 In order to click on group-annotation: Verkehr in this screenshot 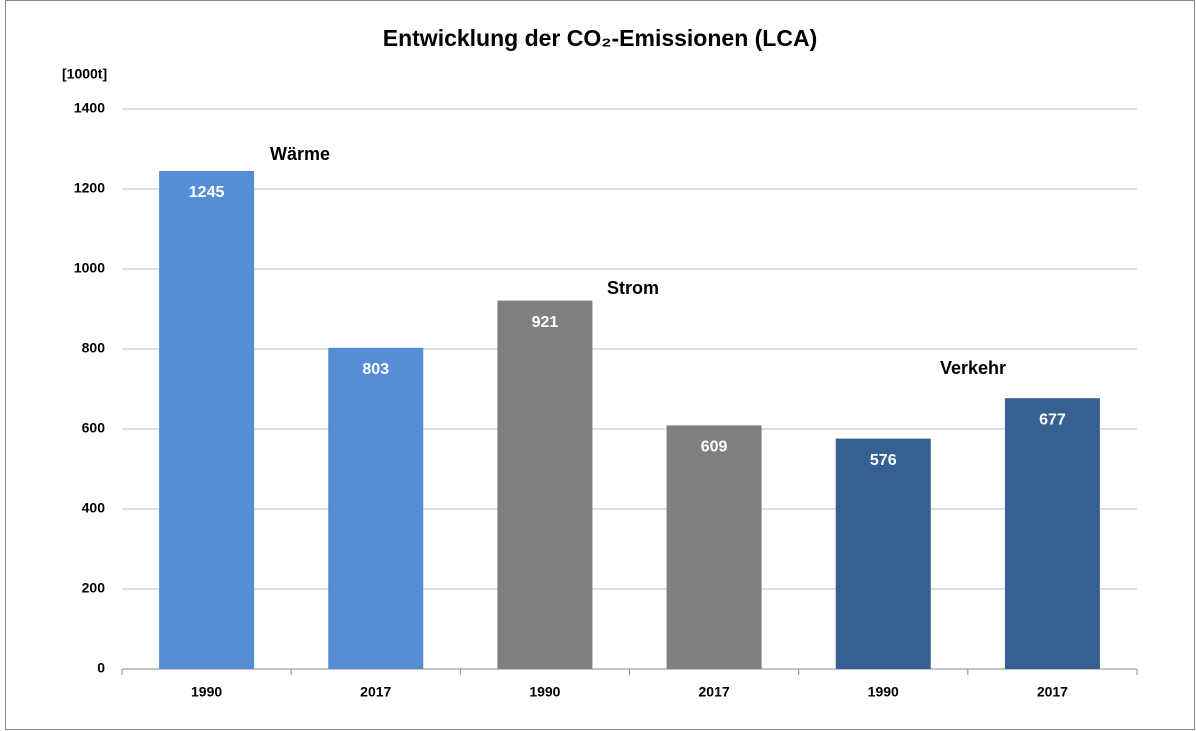, I will do `click(973, 368)`.